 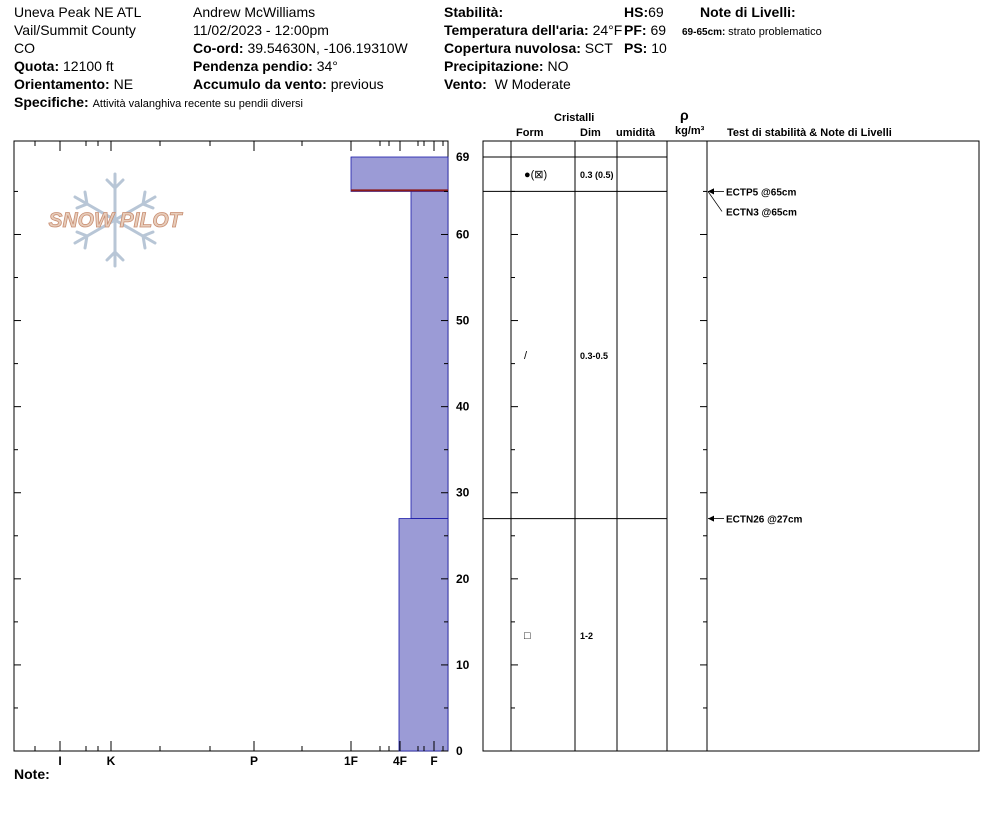 I want to click on elevation-label: Quota:, so click(x=37, y=66).